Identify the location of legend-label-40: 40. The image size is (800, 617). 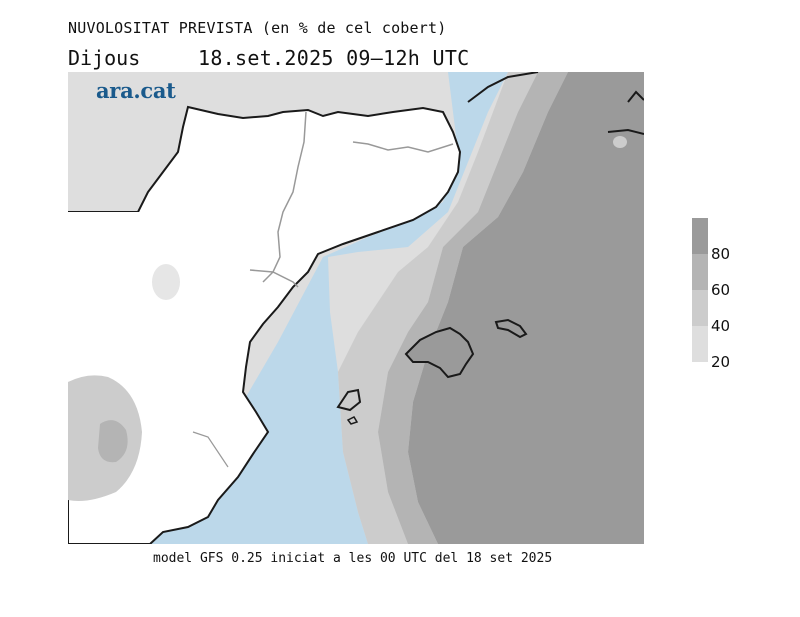
(721, 326).